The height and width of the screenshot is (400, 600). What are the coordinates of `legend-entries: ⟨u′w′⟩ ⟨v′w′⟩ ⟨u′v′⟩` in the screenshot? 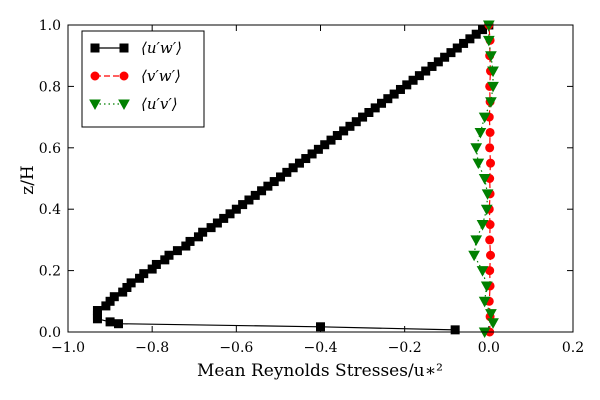 It's located at (135, 76).